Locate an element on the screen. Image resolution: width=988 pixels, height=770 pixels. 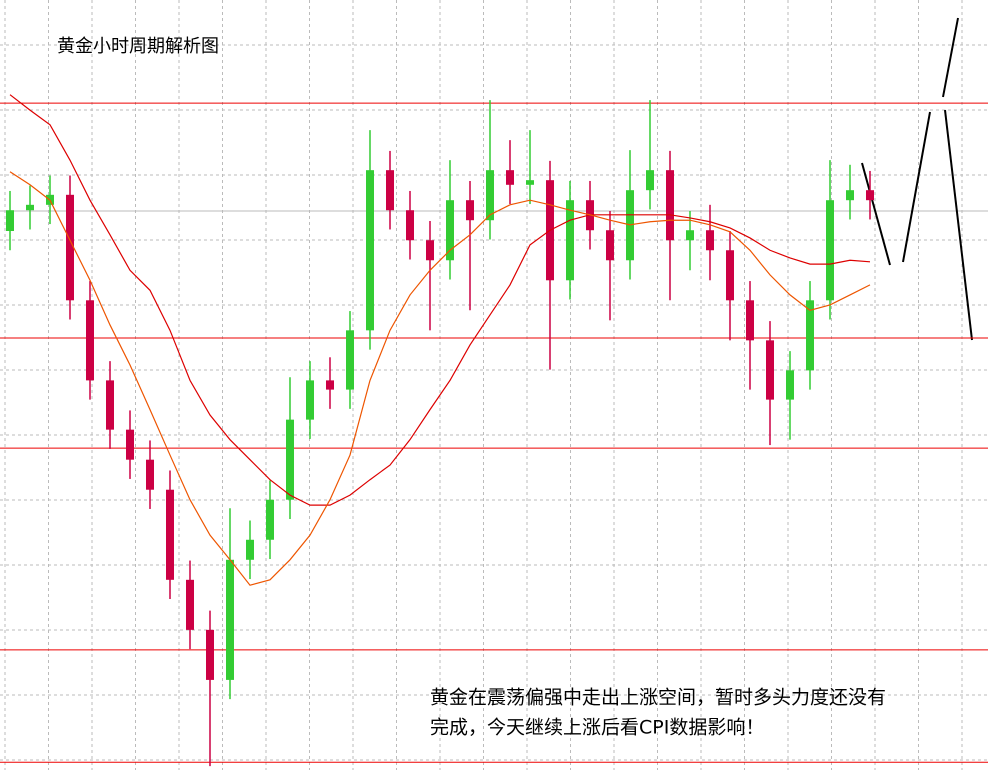
chart-title: 黄金小时周期解析图 is located at coordinates (138, 46).